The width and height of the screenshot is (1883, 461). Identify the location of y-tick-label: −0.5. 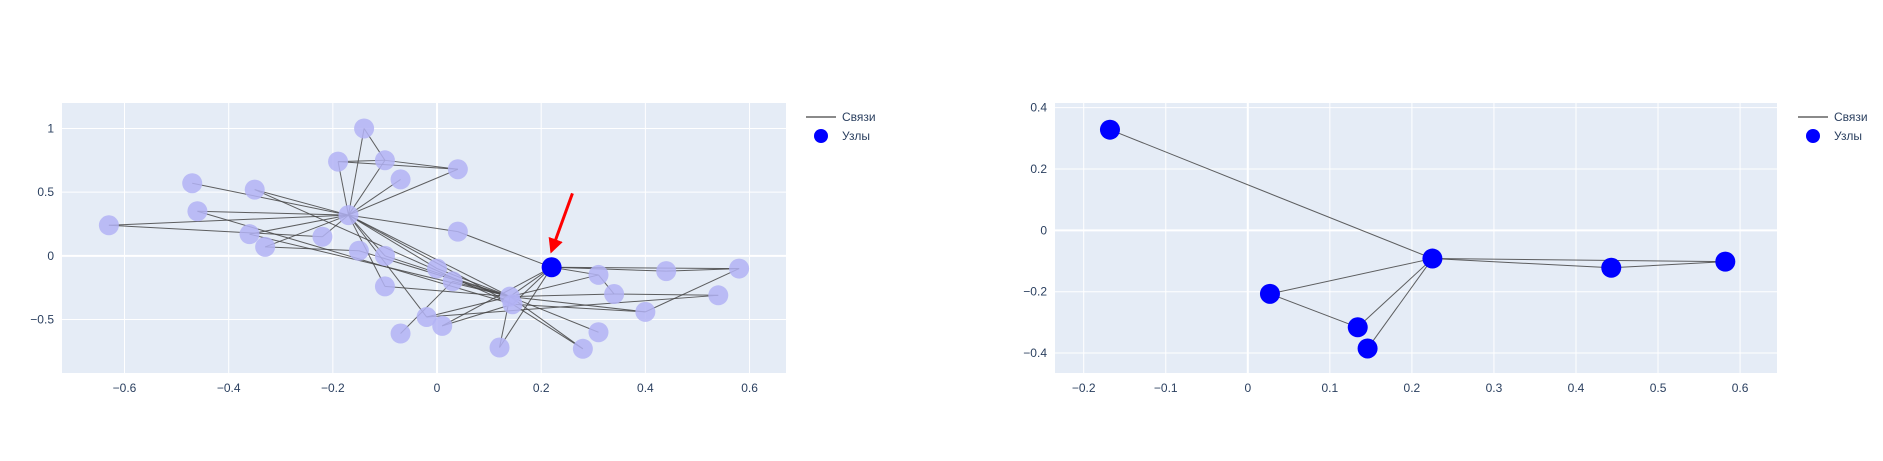
(42, 320).